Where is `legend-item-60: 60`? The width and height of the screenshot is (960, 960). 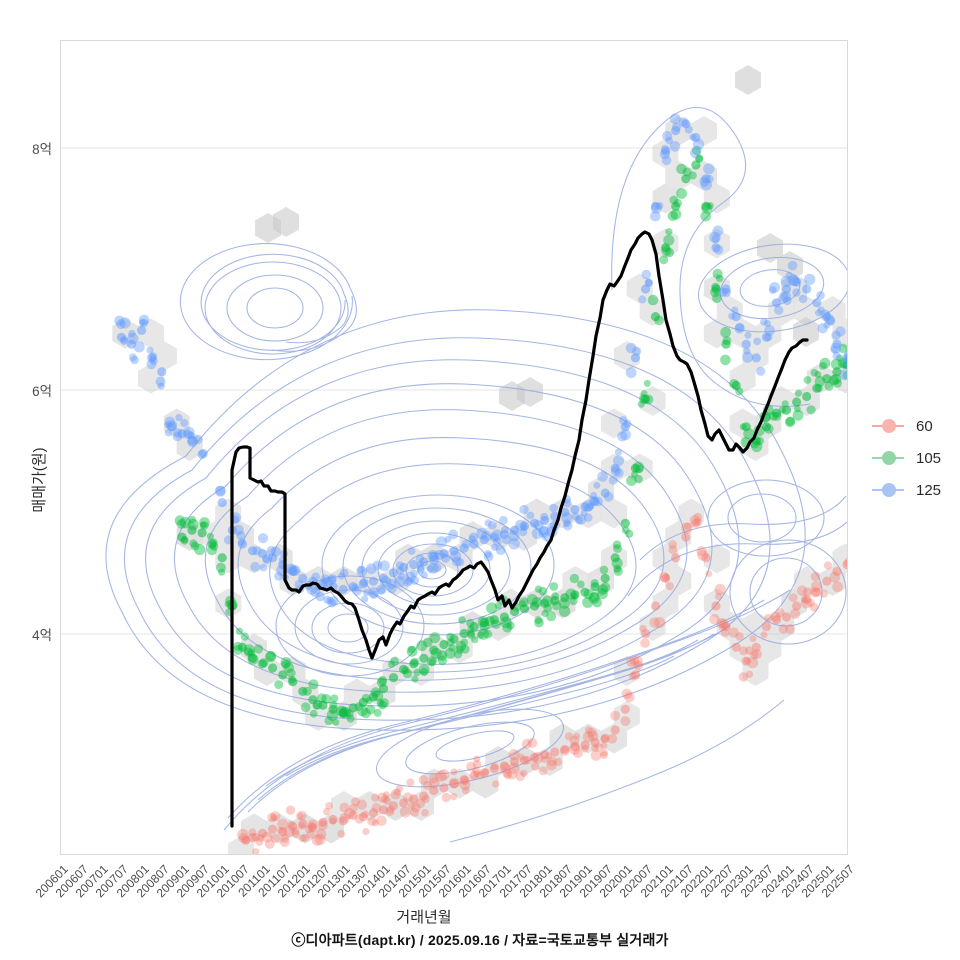
legend-item-60: 60 is located at coordinates (906, 426).